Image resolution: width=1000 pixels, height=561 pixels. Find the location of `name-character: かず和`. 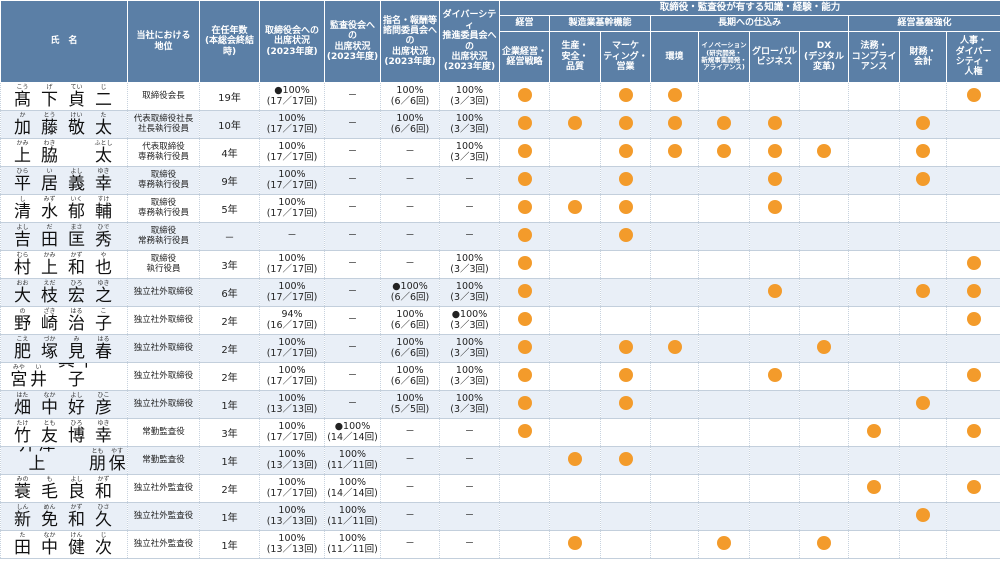

name-character: かず和 is located at coordinates (76, 517).